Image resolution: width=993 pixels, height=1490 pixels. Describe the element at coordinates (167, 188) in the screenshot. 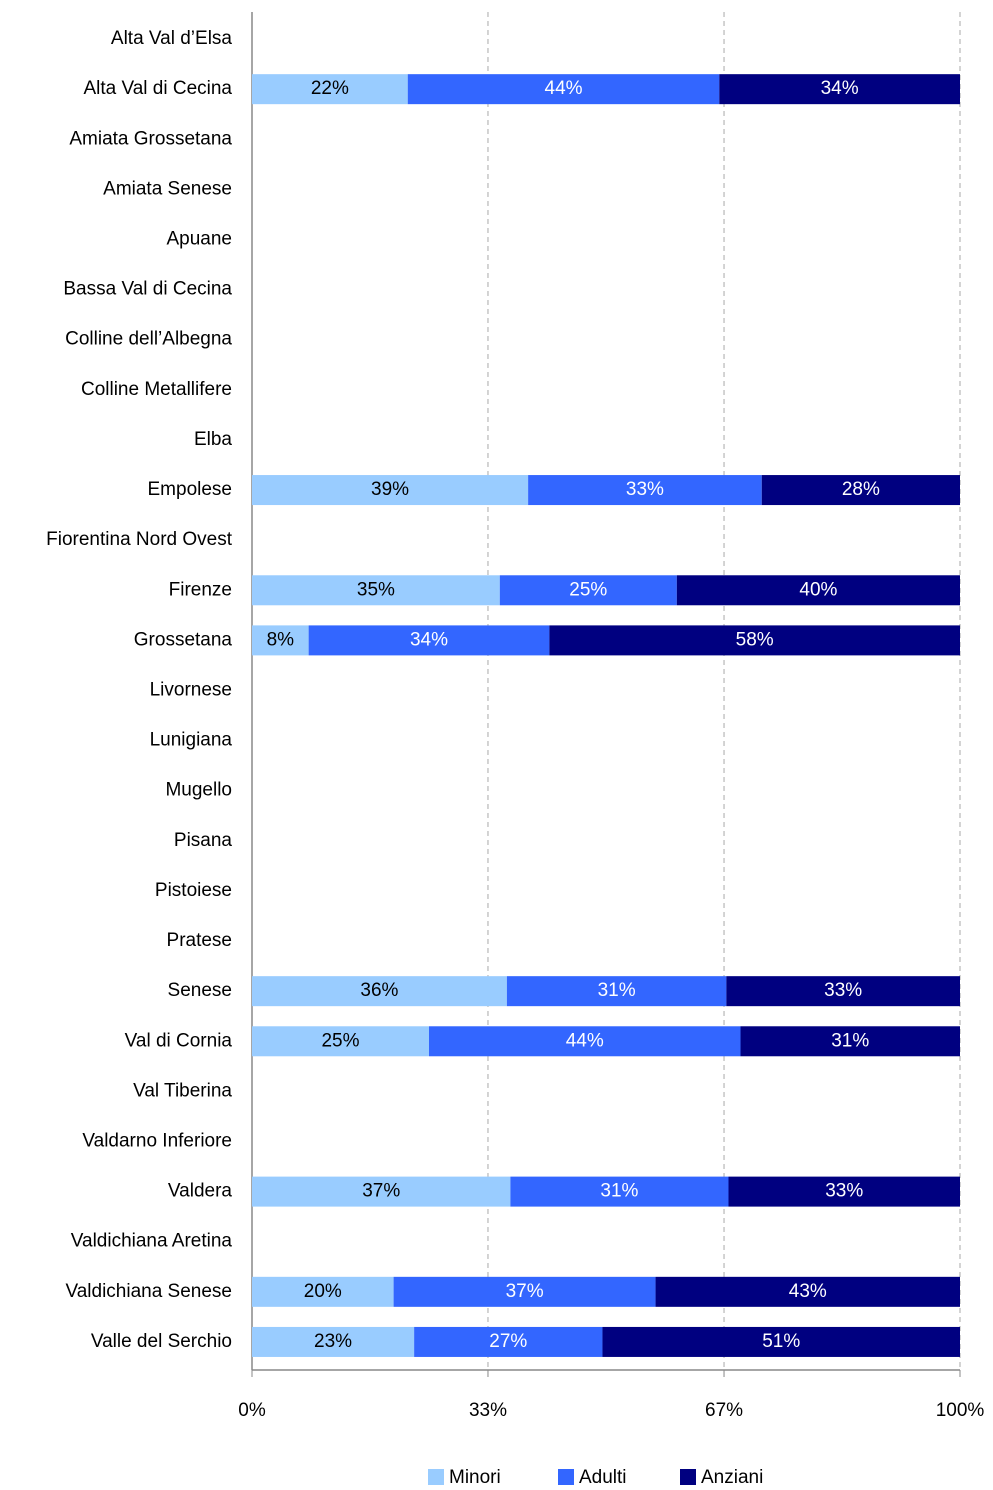

I see `y-tick-label: Amiata Senese` at that location.